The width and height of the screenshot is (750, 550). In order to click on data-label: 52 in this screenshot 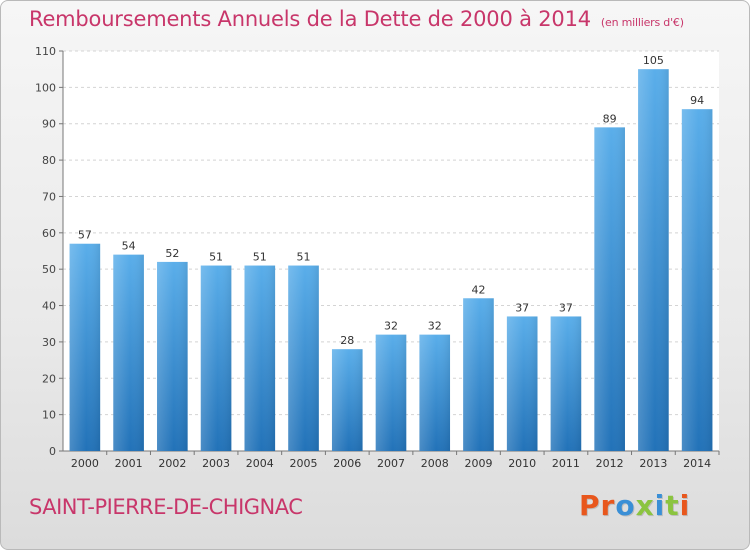, I will do `click(172, 253)`.